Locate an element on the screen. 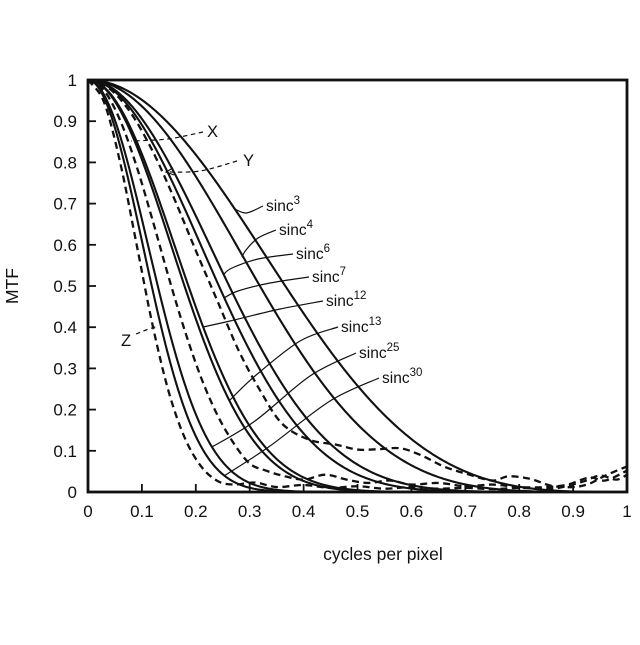 This screenshot has height=645, width=640. curve-label-sinc6: sinc6 is located at coordinates (313, 253).